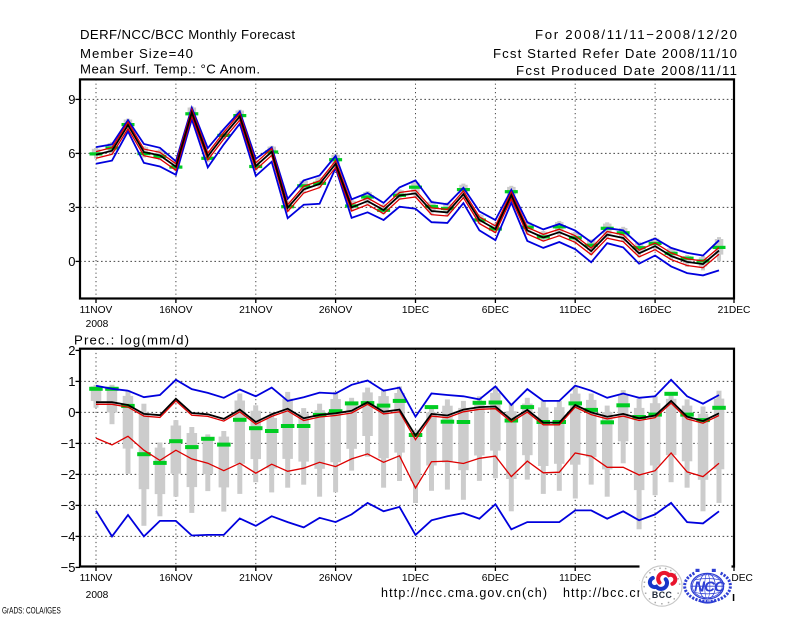  What do you see at coordinates (71, 207) in the screenshot?
I see `svg-text: 3` at bounding box center [71, 207].